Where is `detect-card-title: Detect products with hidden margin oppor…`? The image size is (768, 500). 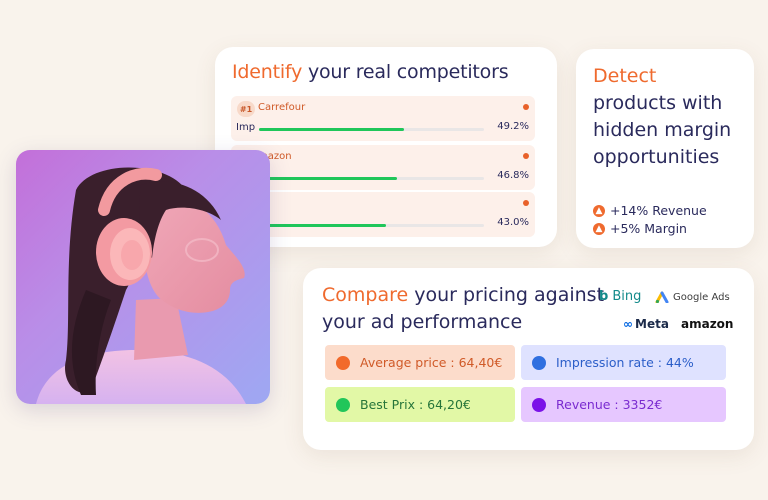
detect-card-title: Detect products with hidden margin oppor… is located at coordinates (668, 117).